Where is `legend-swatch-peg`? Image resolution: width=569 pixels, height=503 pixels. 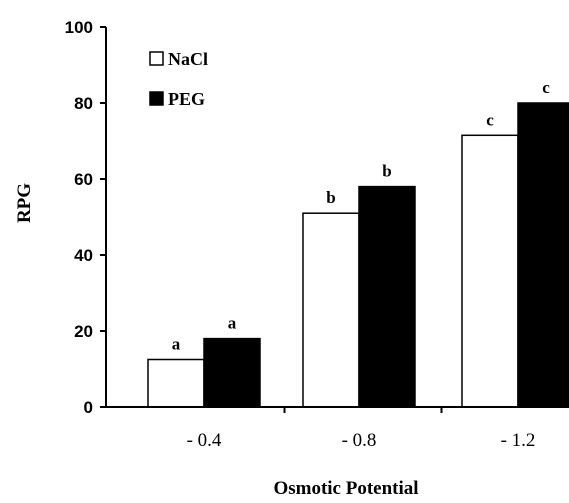
legend-swatch-peg is located at coordinates (156, 98).